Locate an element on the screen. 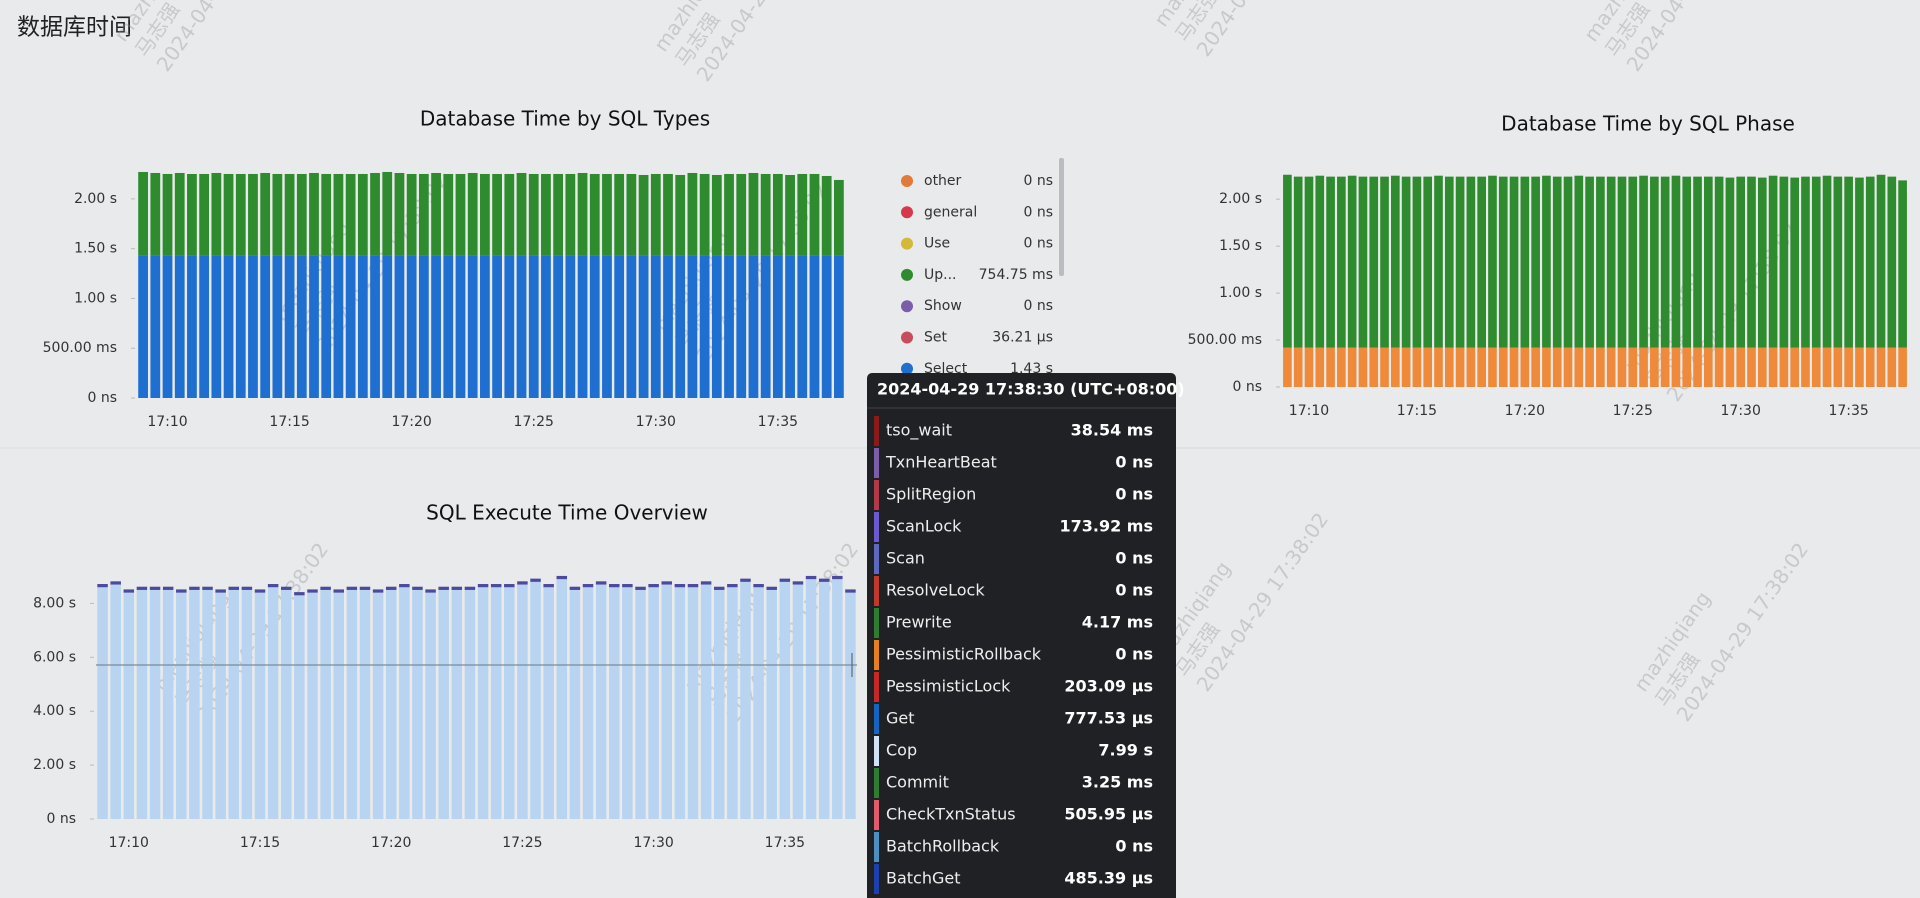 The image size is (1920, 898). tooltip-name: Get is located at coordinates (900, 718).